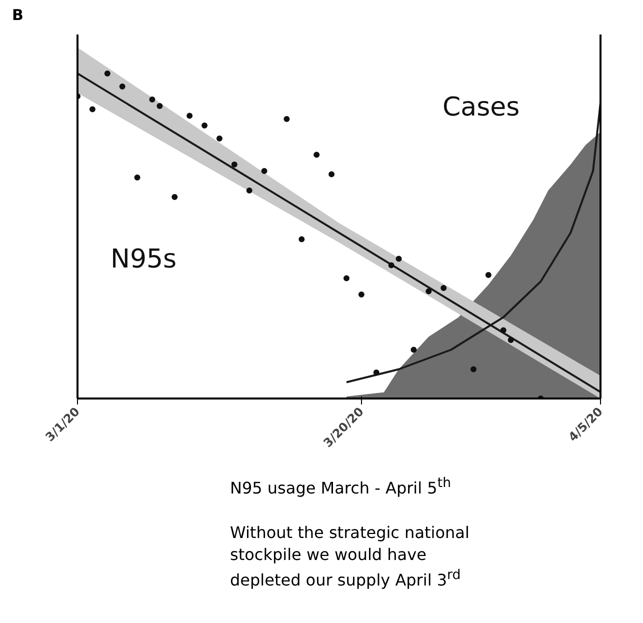  What do you see at coordinates (341, 487) in the screenshot?
I see `text: N95 usage March - April 5$^{th}$` at bounding box center [341, 487].